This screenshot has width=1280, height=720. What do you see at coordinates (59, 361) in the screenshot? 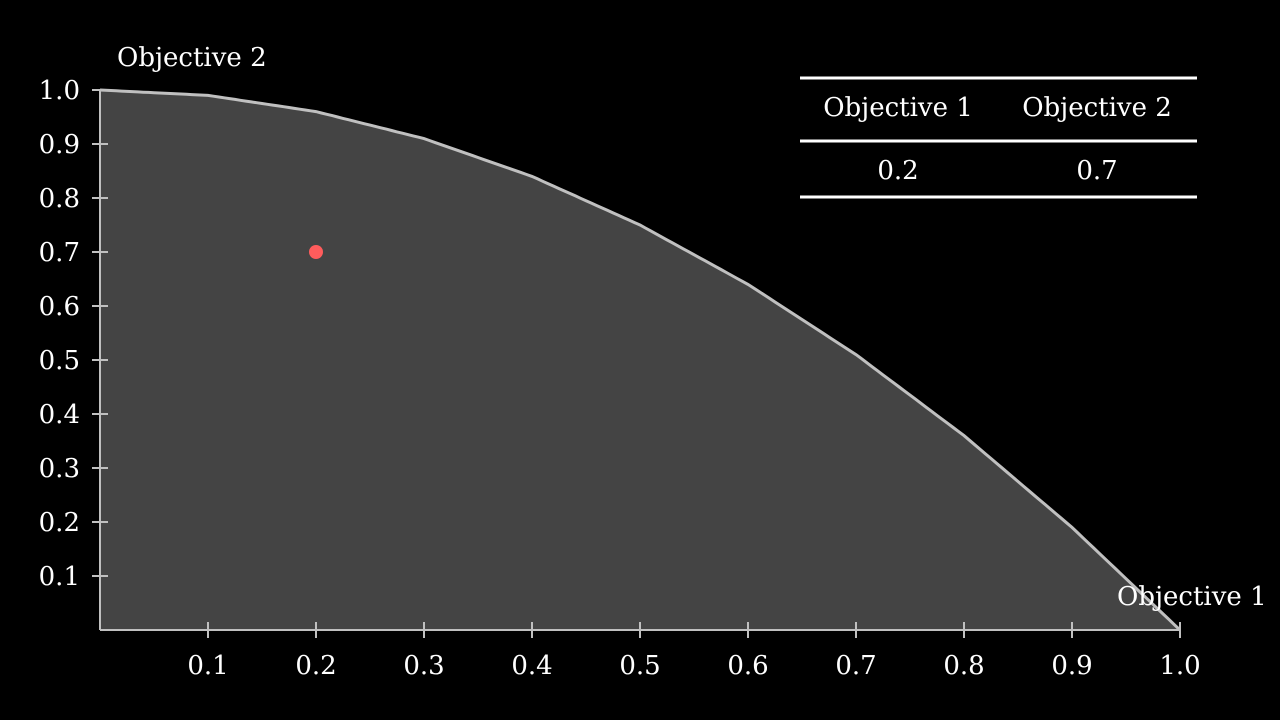
I see `y-tick-label: 0.5` at bounding box center [59, 361].